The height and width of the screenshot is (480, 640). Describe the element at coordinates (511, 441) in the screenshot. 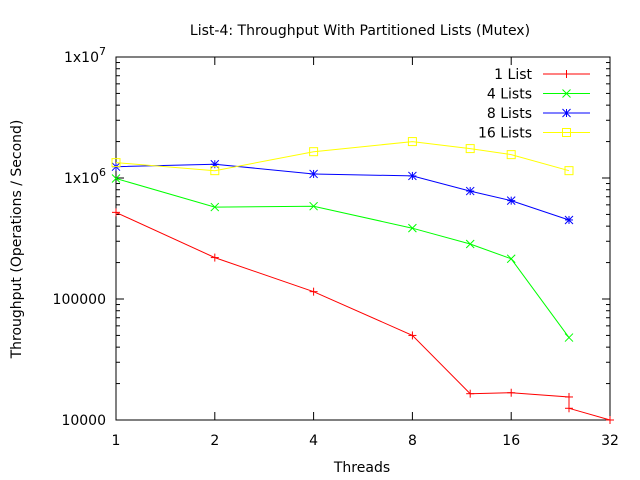

I see `x-tick-label: 16` at that location.